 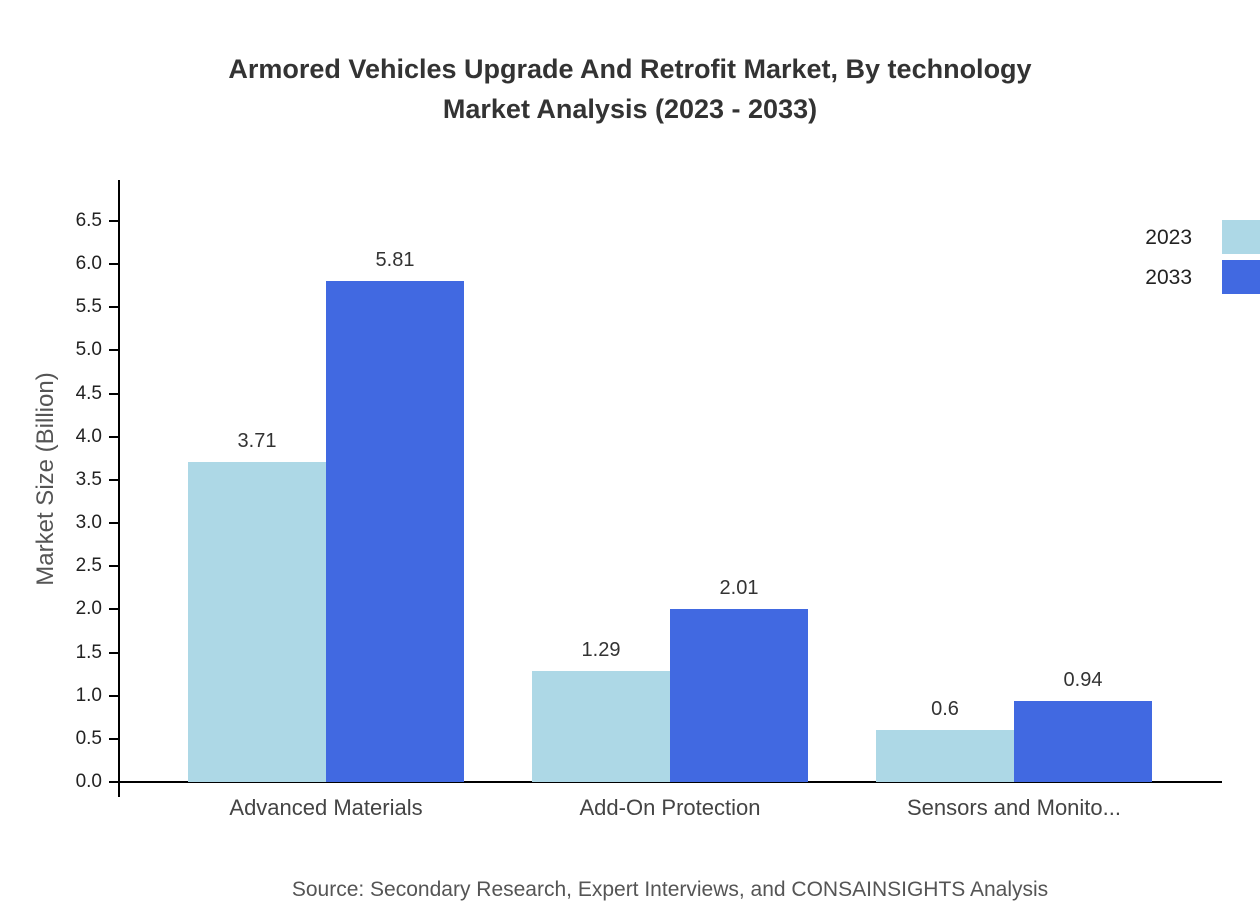 I want to click on y-tick-label: 6.0, so click(x=88, y=264).